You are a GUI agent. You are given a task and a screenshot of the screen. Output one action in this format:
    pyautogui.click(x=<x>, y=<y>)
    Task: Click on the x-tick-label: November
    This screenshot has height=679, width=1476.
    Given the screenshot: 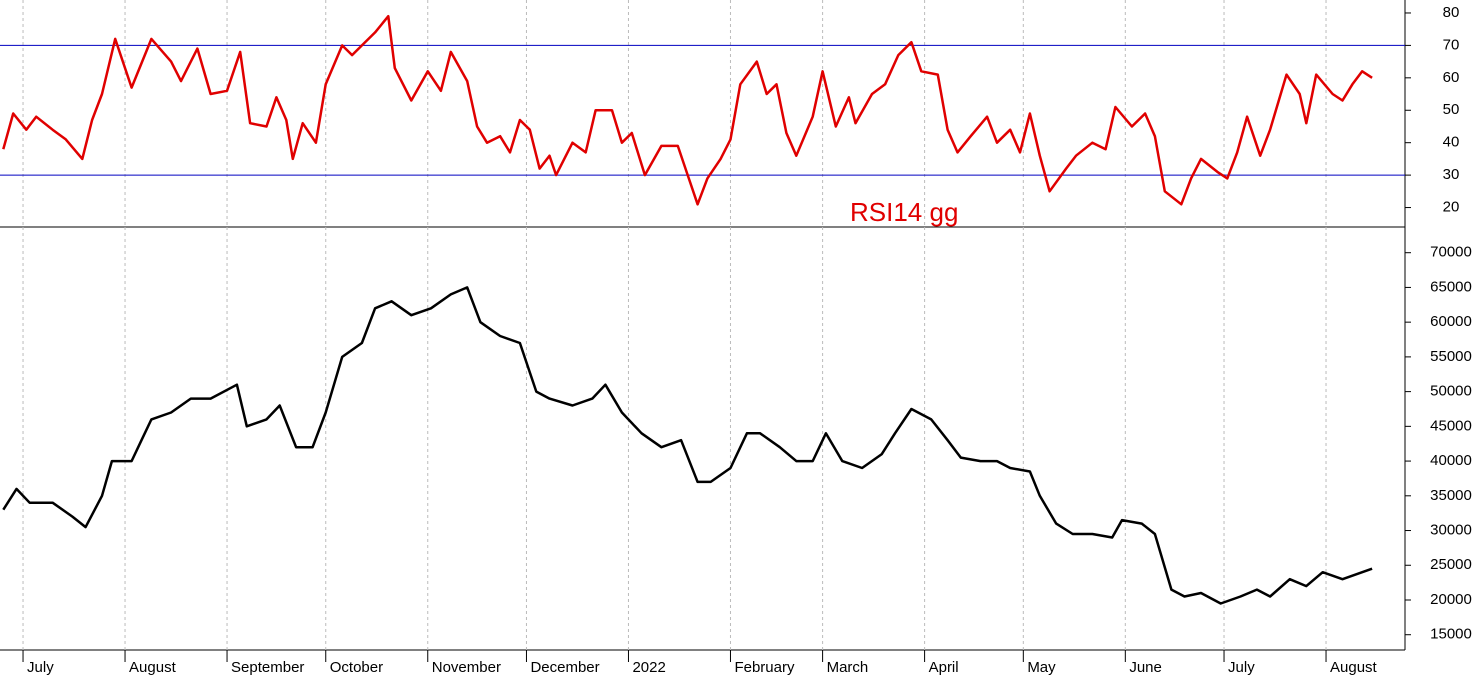 What is the action you would take?
    pyautogui.click(x=466, y=667)
    